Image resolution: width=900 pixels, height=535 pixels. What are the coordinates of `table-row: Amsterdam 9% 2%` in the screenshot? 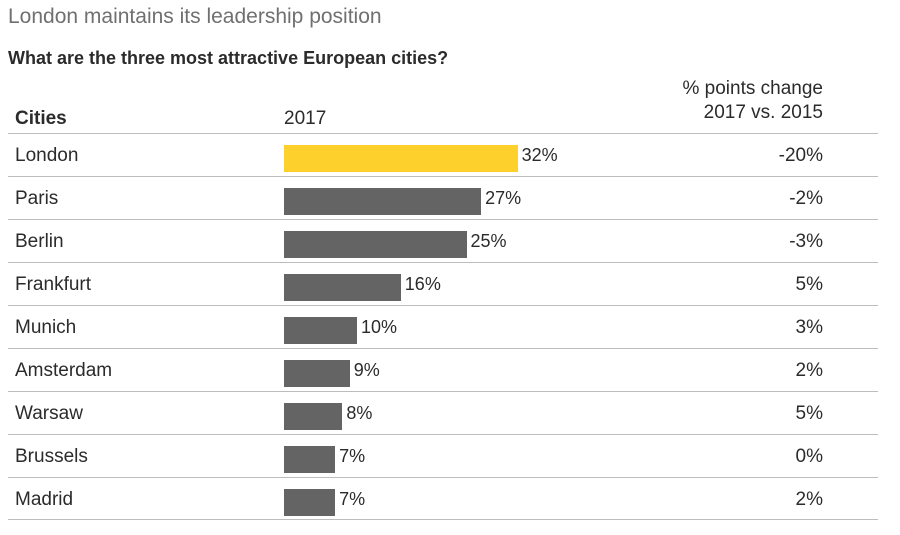 It's located at (443, 369).